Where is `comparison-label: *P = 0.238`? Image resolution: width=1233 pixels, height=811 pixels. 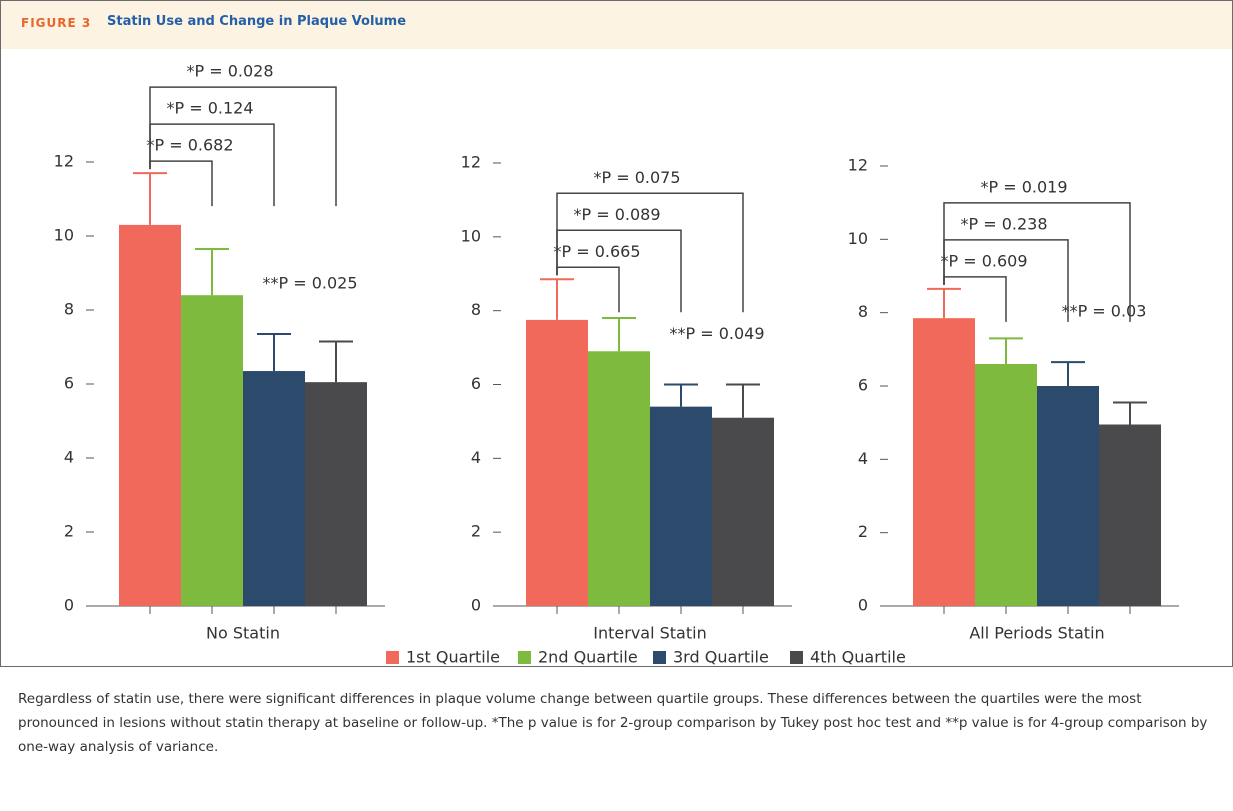 comparison-label: *P = 0.238 is located at coordinates (1003, 223).